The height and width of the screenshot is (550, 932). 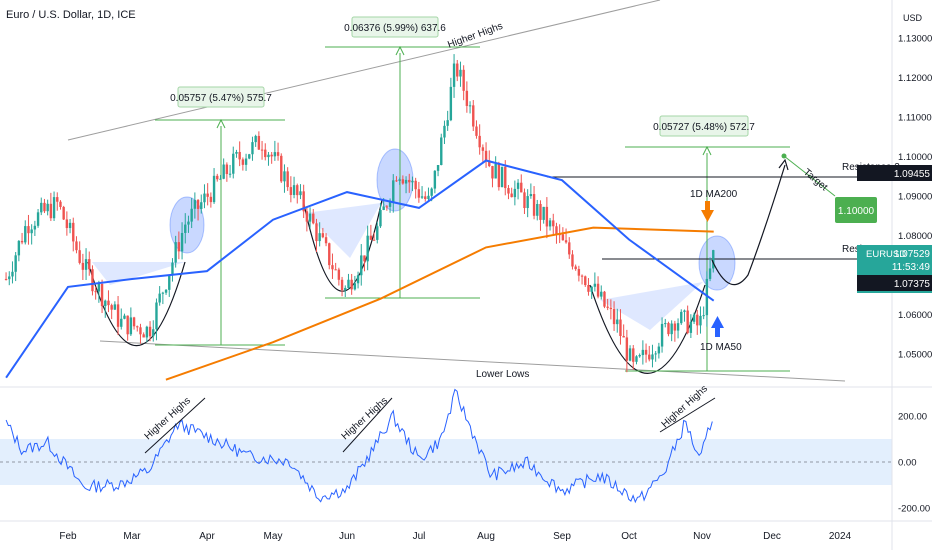 I want to click on measure-3-label: 0.05727 (5.48%) 572.7, so click(x=704, y=127).